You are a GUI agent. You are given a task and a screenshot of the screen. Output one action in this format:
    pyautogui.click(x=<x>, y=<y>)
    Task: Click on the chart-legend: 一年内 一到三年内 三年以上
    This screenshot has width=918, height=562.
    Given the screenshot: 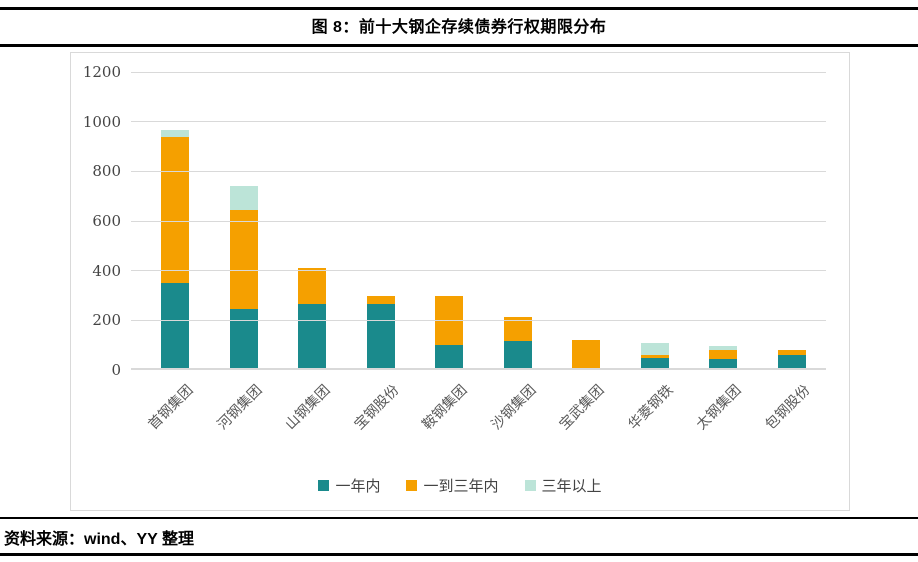 What is the action you would take?
    pyautogui.click(x=460, y=485)
    